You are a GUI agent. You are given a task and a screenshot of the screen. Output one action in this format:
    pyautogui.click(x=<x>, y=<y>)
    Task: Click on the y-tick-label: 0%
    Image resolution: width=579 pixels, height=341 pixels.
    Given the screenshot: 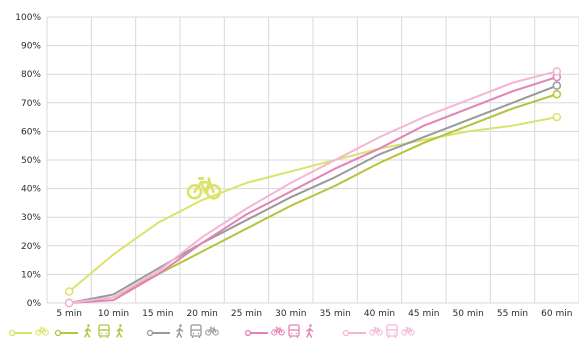 What is the action you would take?
    pyautogui.click(x=34, y=304)
    